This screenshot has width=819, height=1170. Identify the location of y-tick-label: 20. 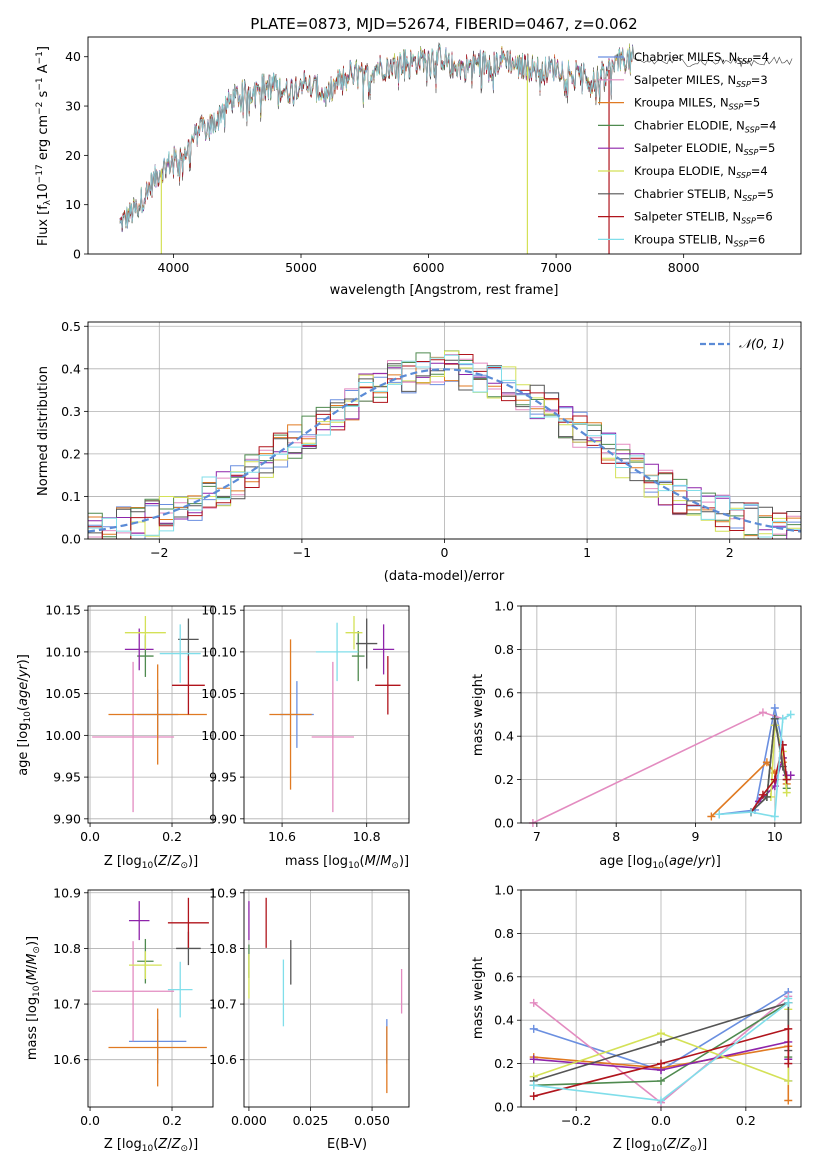
(73, 155).